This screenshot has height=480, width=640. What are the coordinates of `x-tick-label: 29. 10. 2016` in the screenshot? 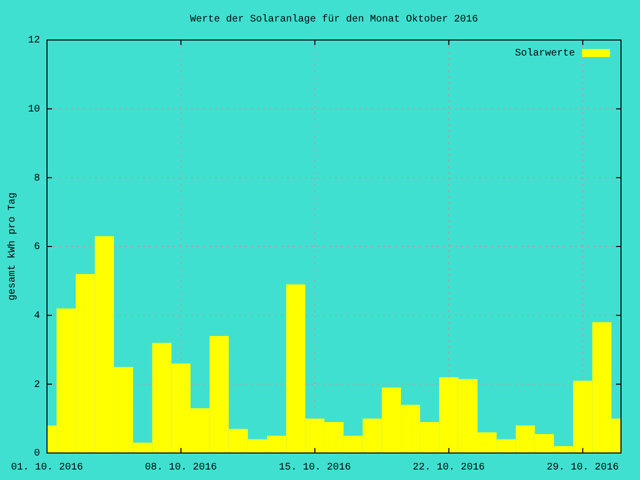 It's located at (582, 468).